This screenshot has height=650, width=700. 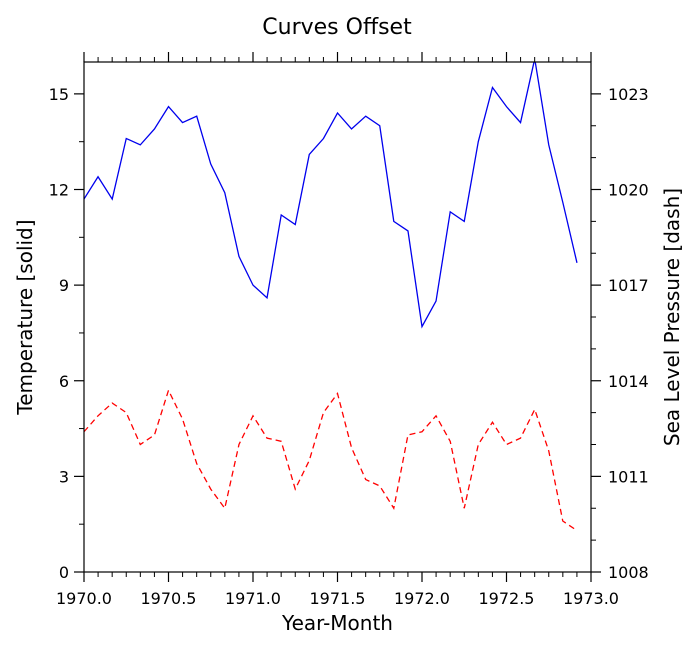 I want to click on y-tick-label-left: 9, so click(x=64, y=285).